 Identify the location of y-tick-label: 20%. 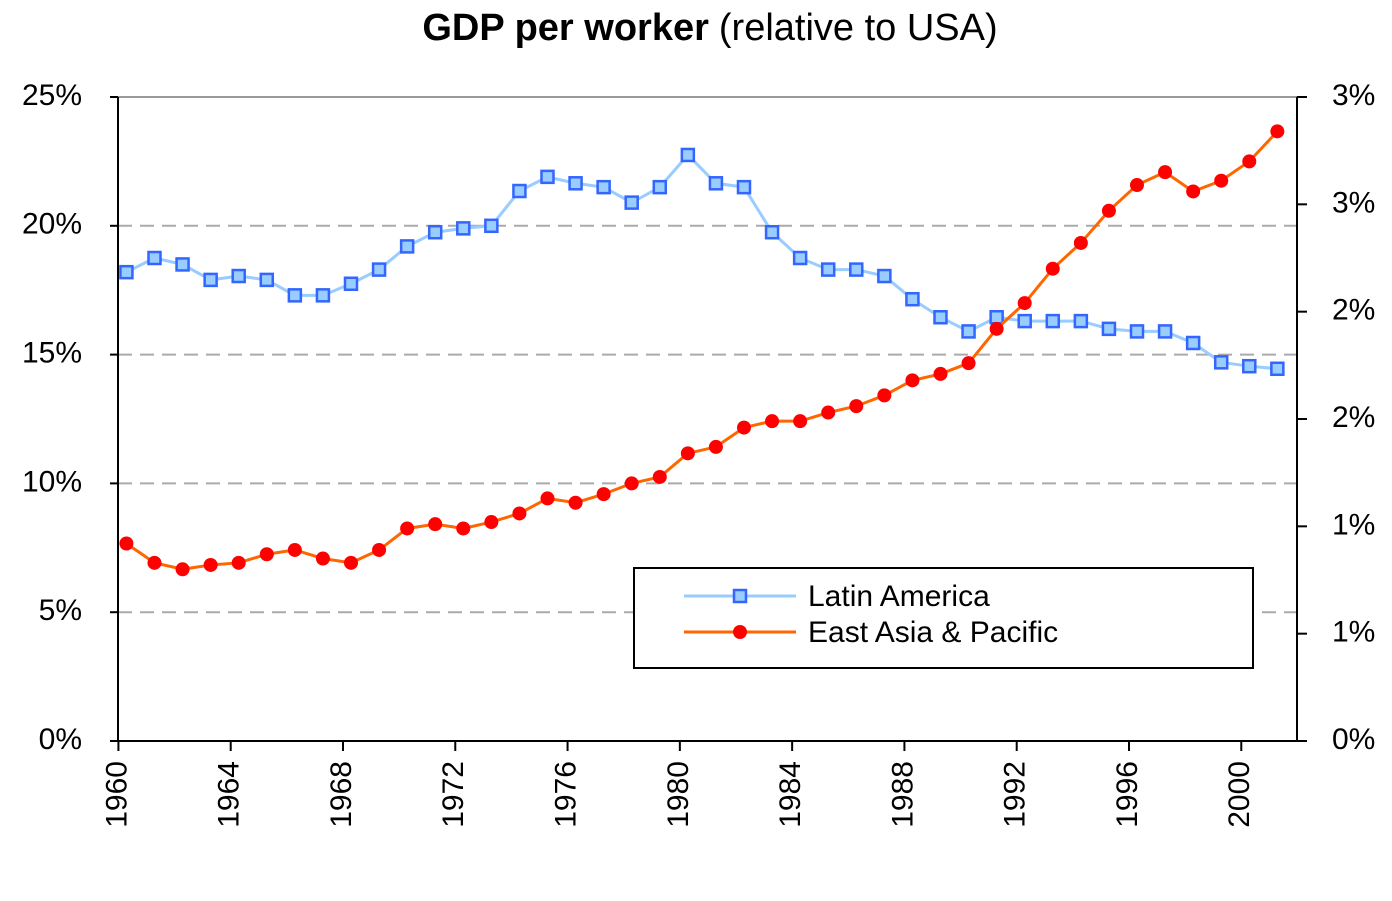
(52, 224).